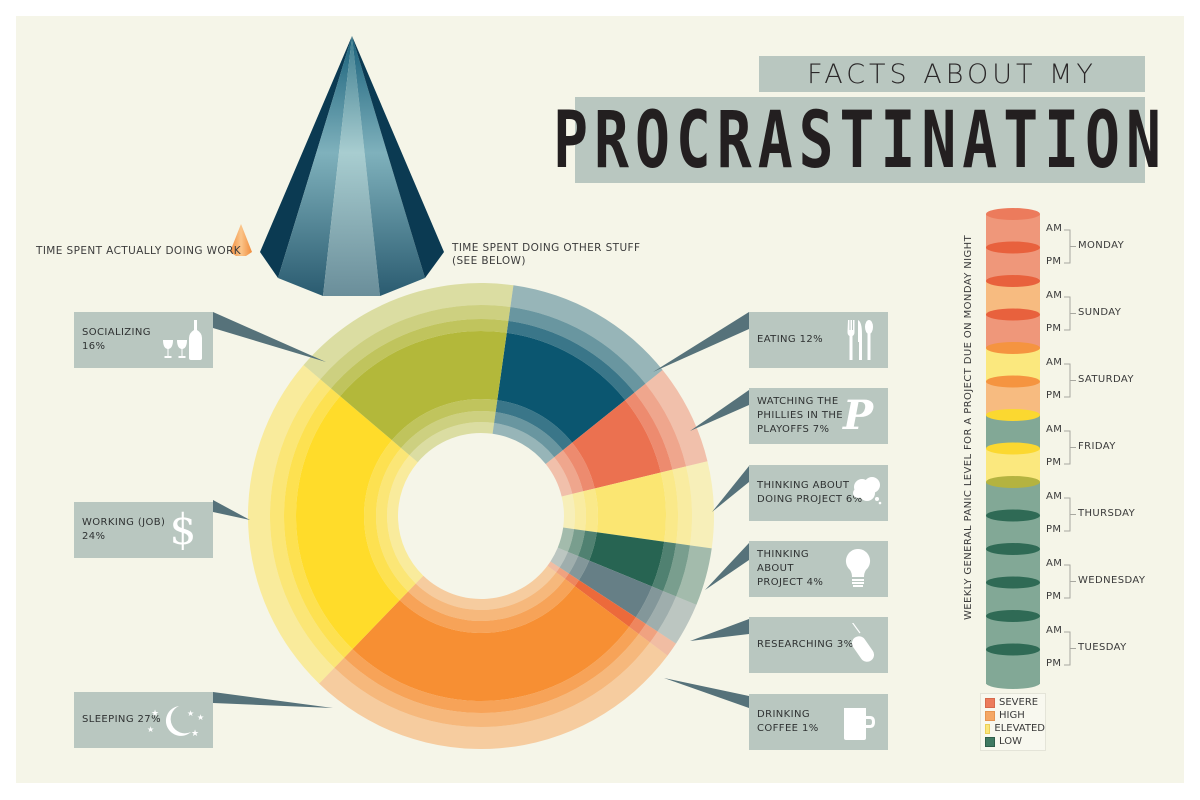 This screenshot has width=1200, height=800. What do you see at coordinates (803, 485) in the screenshot?
I see `thinking-doing-label-1: THINKING ABOUT` at bounding box center [803, 485].